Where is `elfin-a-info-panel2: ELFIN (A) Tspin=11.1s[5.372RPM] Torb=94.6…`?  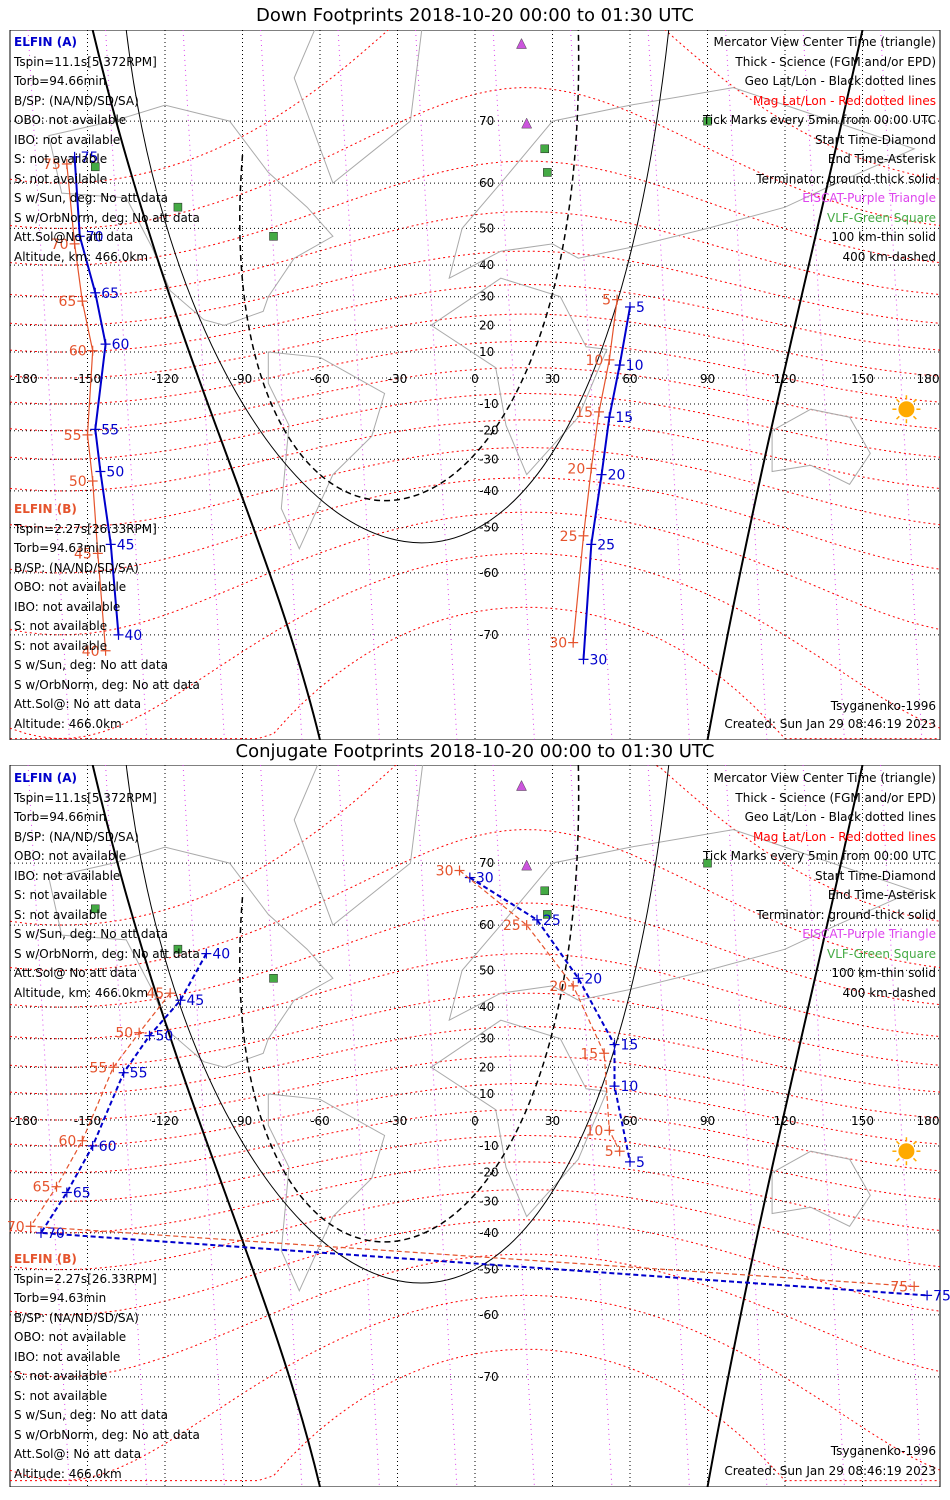 elfin-a-info-panel2: ELFIN (A) Tspin=11.1s[5.372RPM] Torb=94.6… is located at coordinates (107, 886).